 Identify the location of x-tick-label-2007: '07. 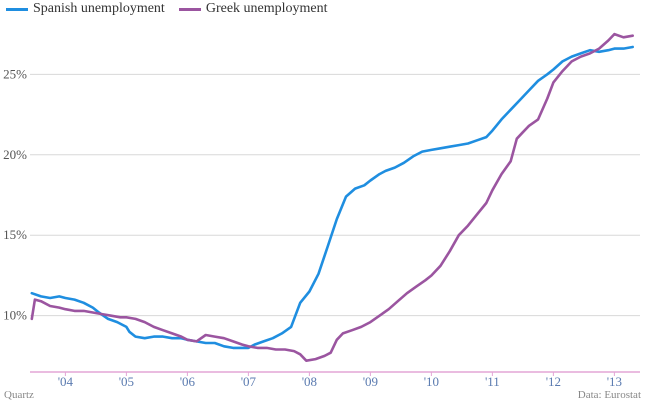
(249, 381).